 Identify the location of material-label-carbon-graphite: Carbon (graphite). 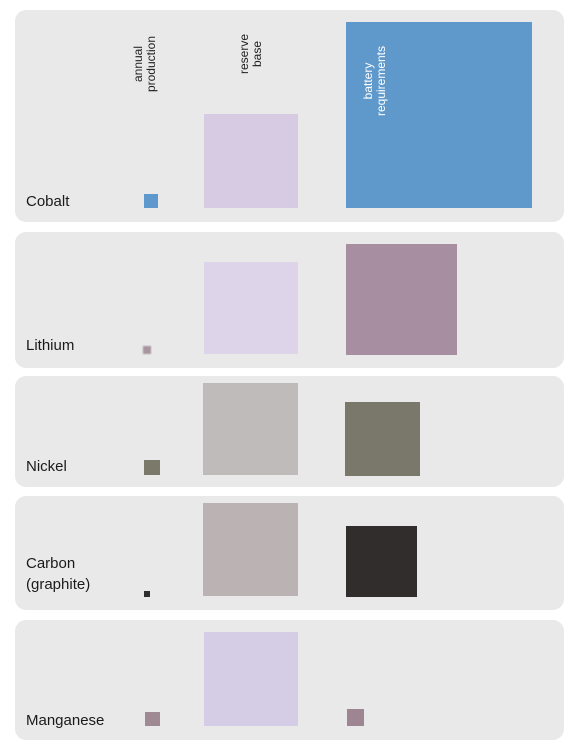
(58, 574).